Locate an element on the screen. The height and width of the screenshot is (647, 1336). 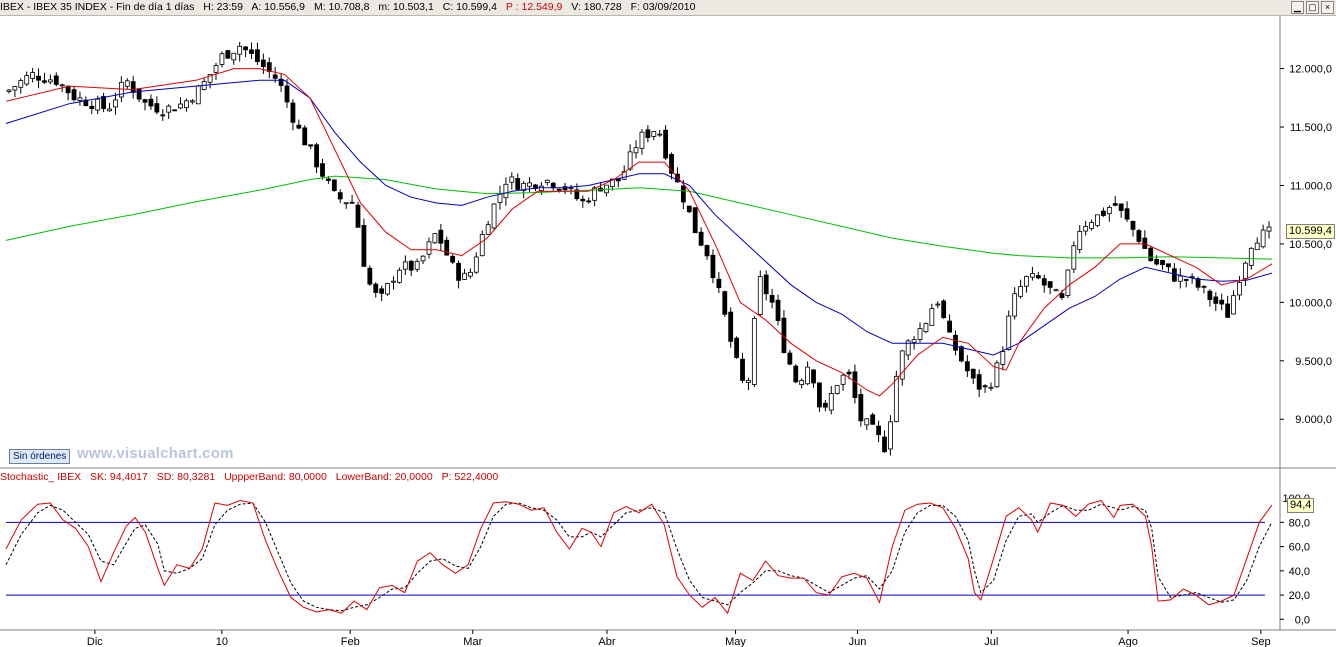
month-tick-label: Jun is located at coordinates (858, 641).